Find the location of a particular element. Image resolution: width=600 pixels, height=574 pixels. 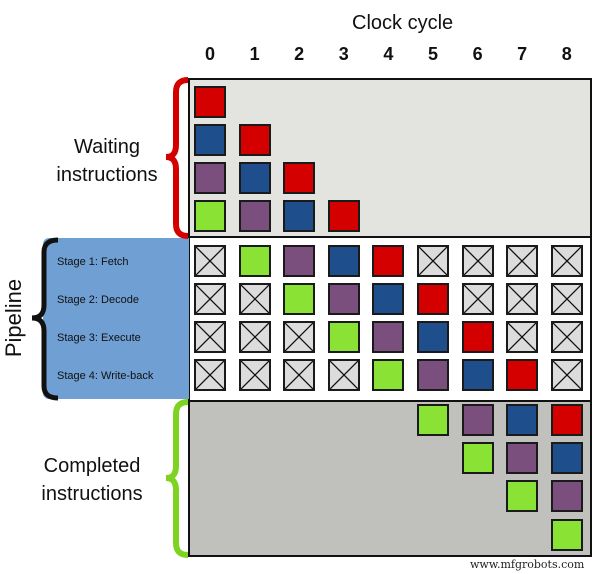

stage-label: Stage 2: Decode is located at coordinates (98, 300).